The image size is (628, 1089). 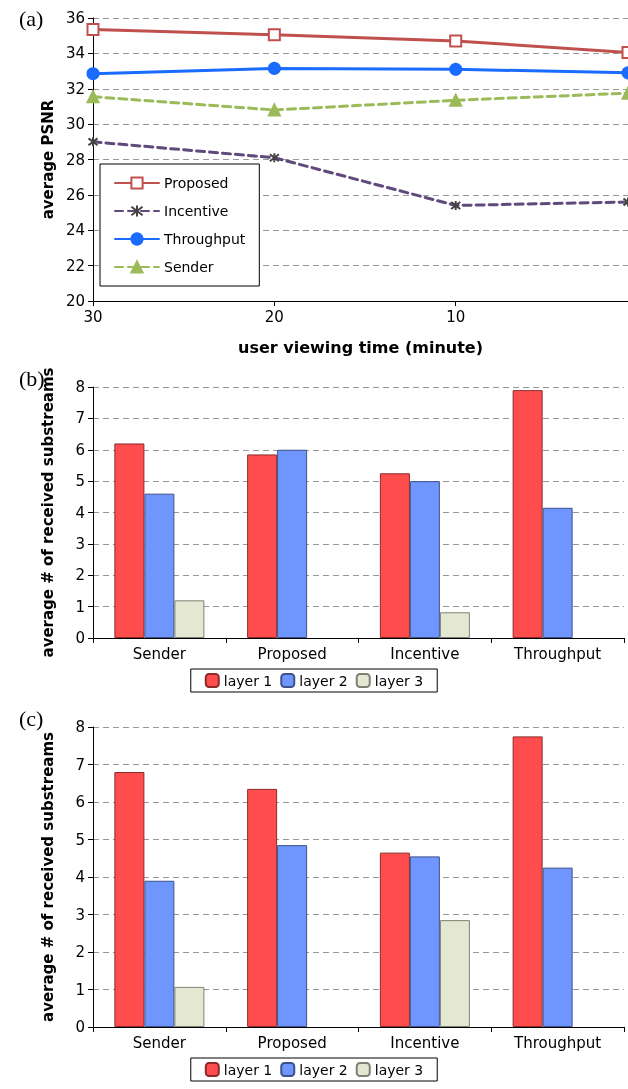 What do you see at coordinates (47, 159) in the screenshot?
I see `y-axis-title: average PSNR` at bounding box center [47, 159].